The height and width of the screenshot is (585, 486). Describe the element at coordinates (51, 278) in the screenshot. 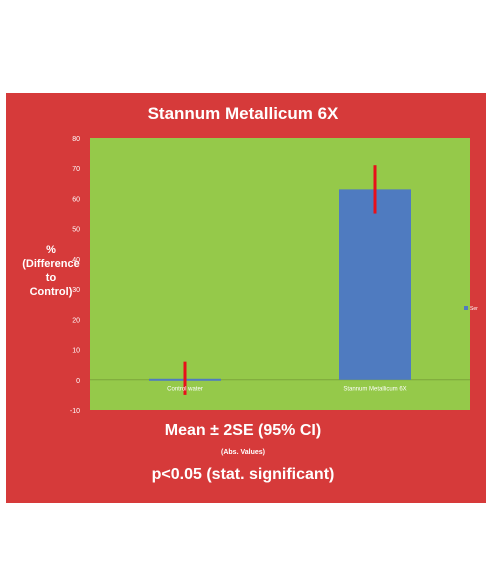

I see `y-axis-label-line: to` at that location.